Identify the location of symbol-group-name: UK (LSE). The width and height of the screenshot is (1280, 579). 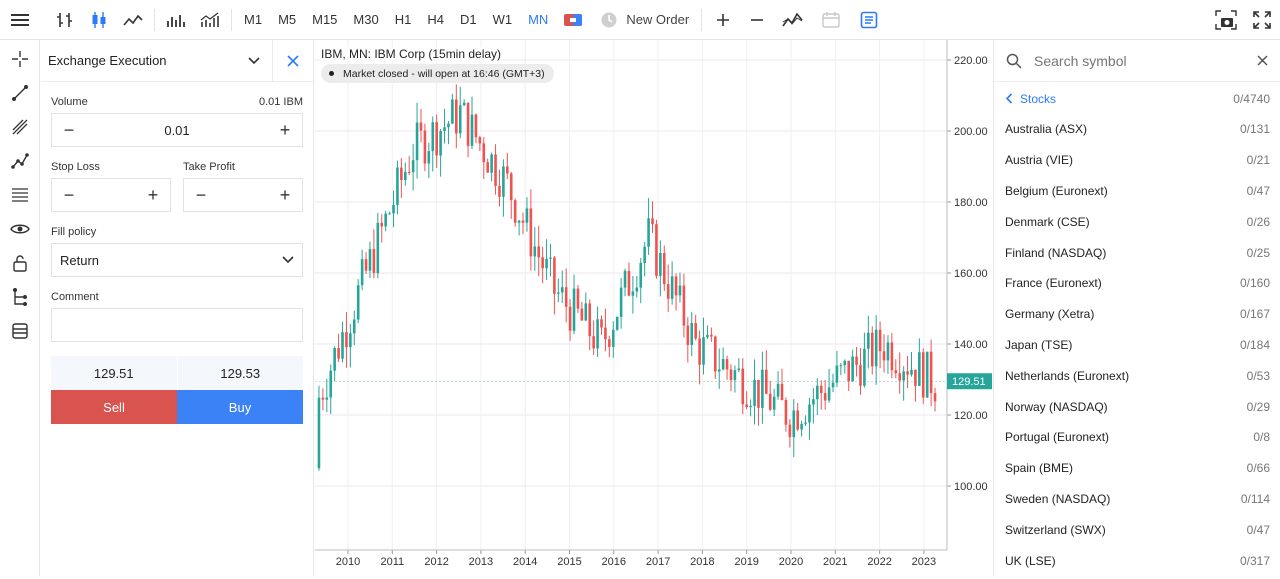
(1030, 560).